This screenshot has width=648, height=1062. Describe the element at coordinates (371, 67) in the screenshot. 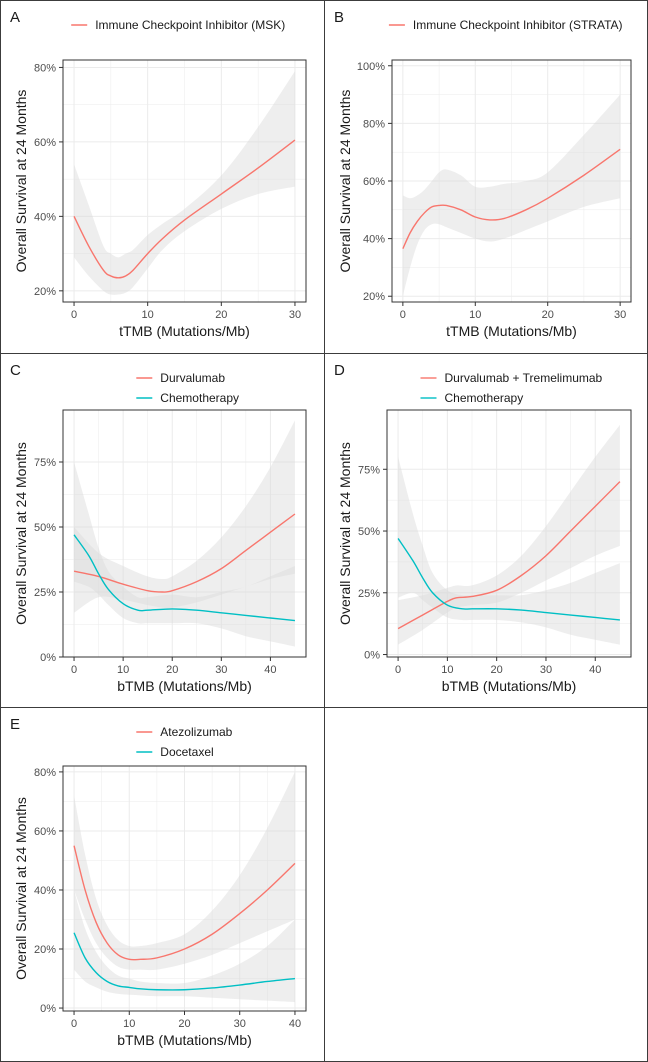

I see `y-tick-label: 100%` at that location.